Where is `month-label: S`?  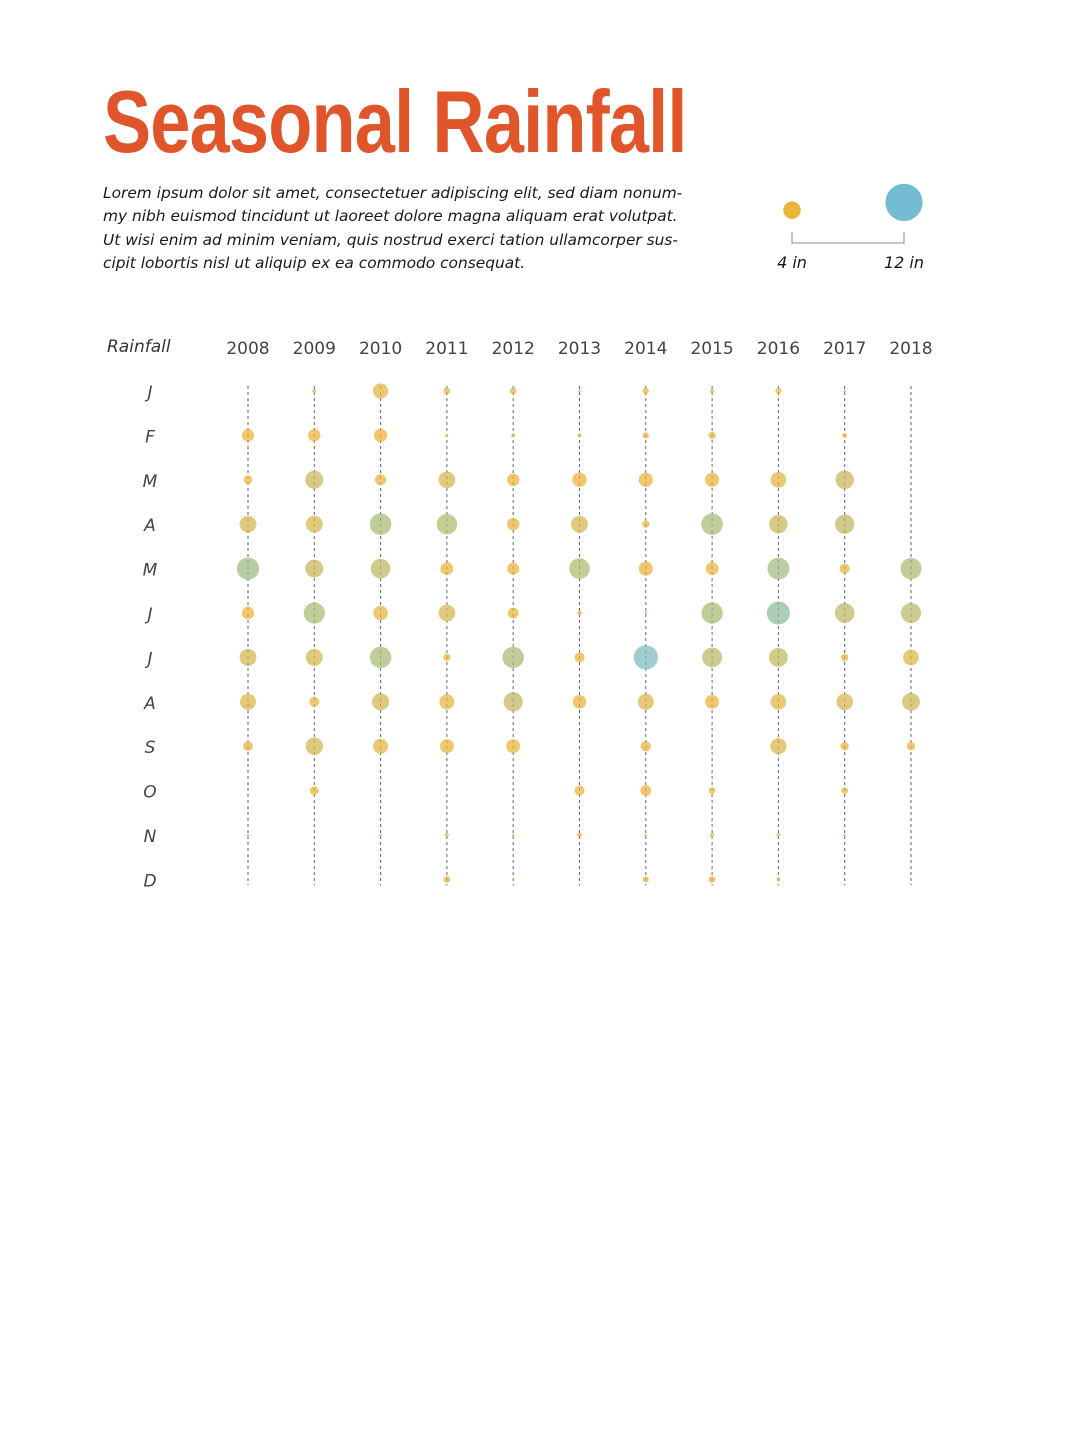 month-label: S is located at coordinates (150, 748).